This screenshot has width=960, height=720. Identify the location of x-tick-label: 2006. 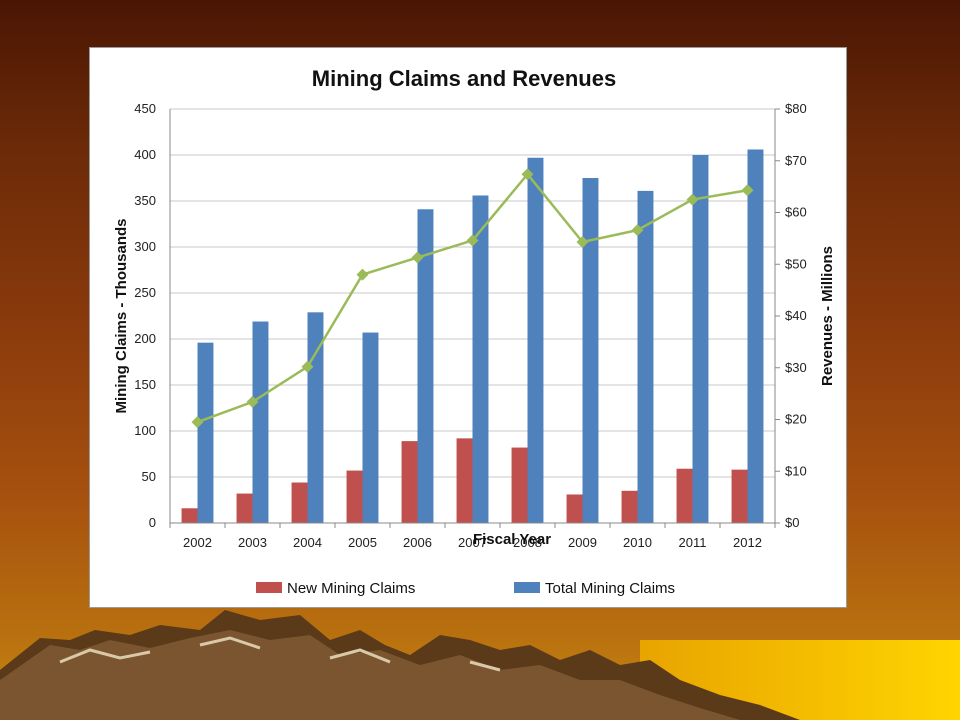
(417, 542).